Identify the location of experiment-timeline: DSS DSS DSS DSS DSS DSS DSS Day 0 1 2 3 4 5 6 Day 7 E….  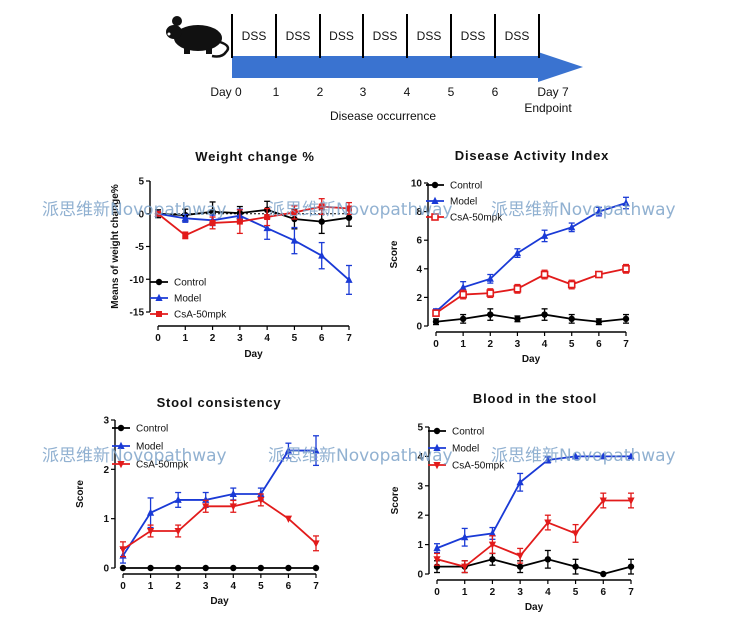
(374, 68).